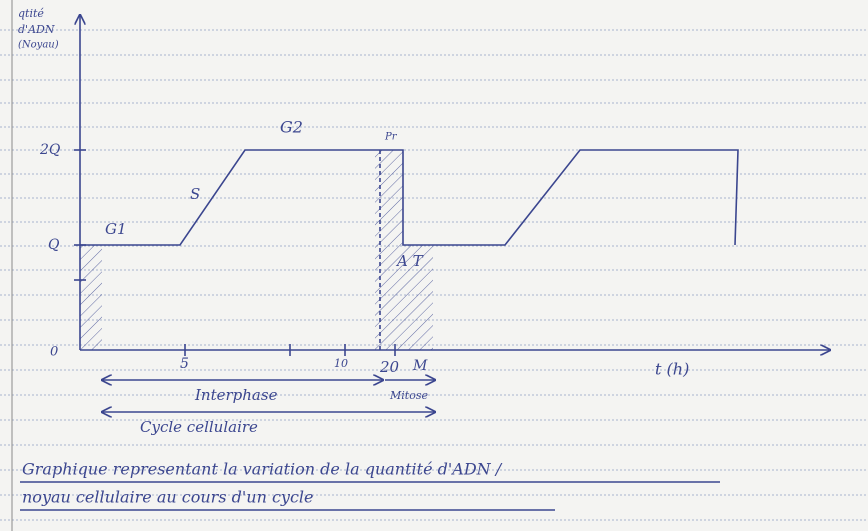 Image resolution: width=868 pixels, height=531 pixels. What do you see at coordinates (116, 229) in the screenshot?
I see `phase-label: G1` at bounding box center [116, 229].